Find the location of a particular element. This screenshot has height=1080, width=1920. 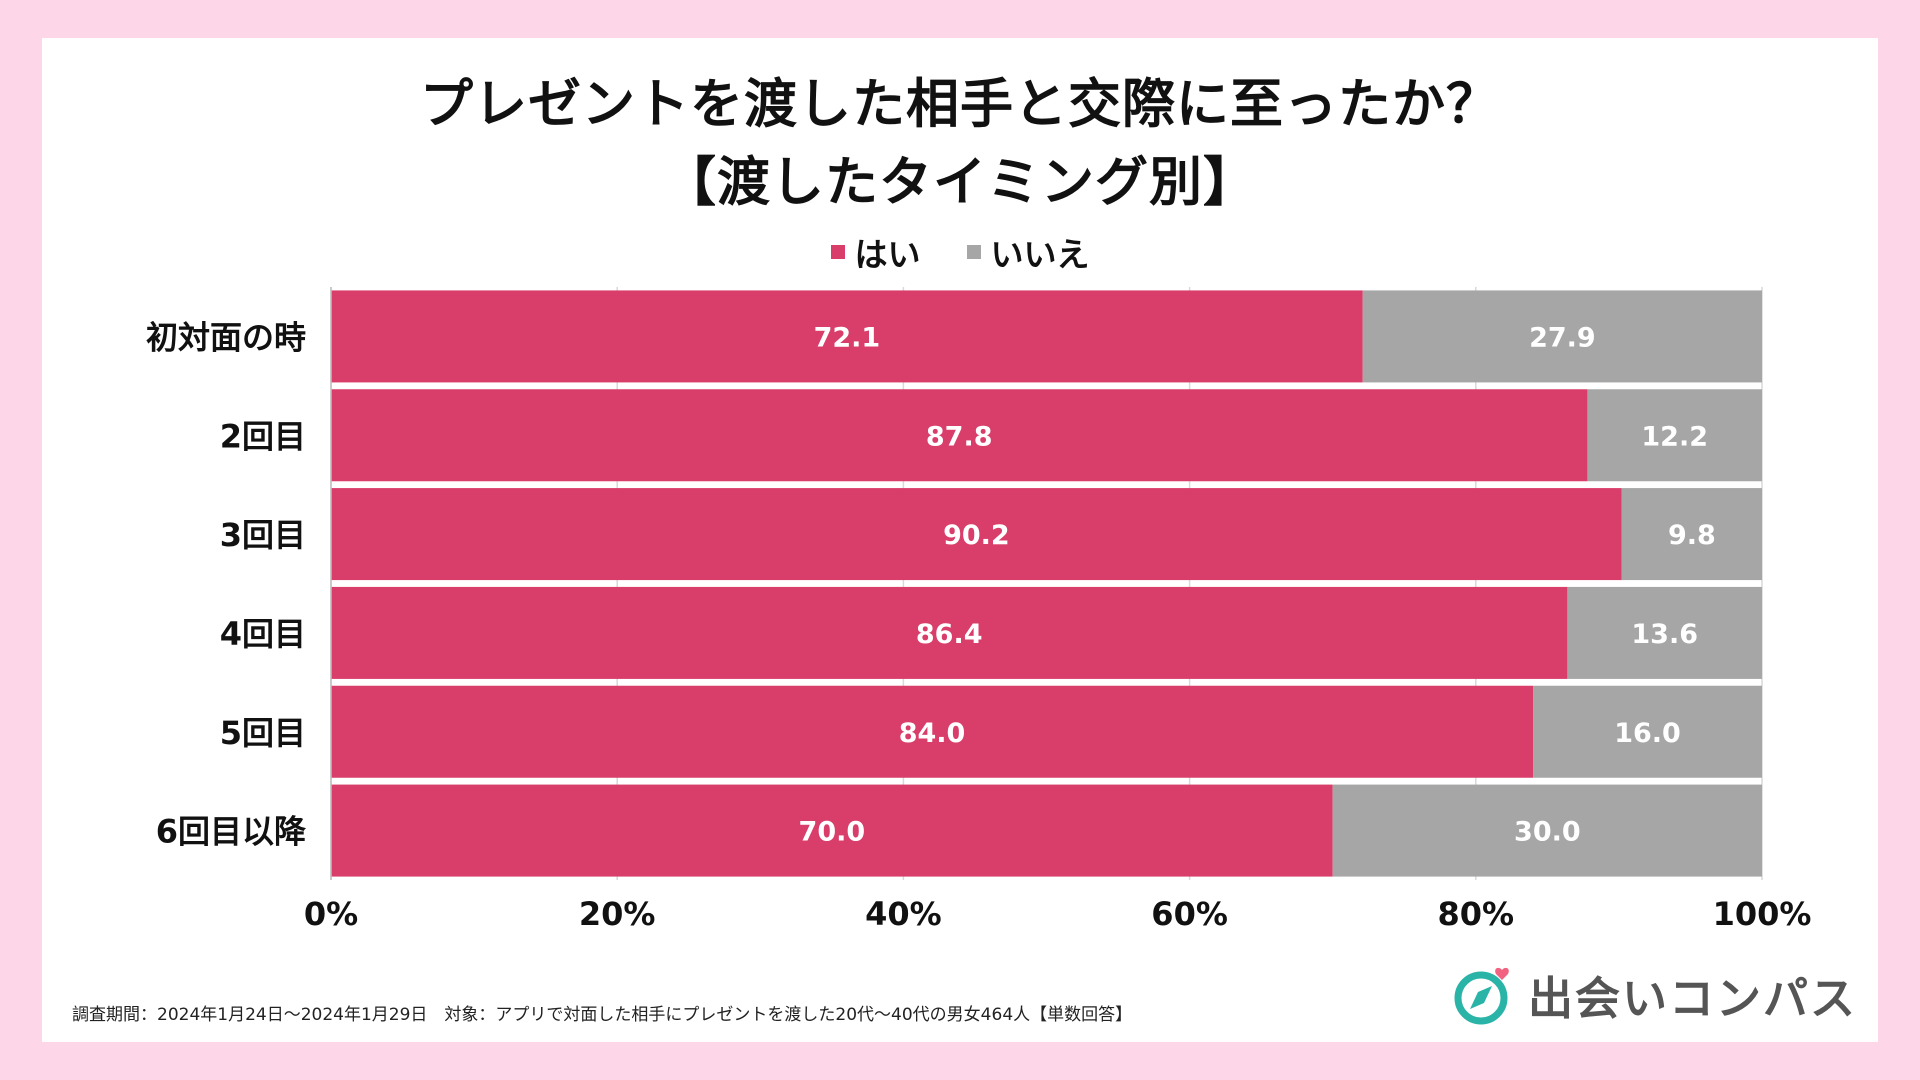

compass-heart-icon is located at coordinates (1481, 995).